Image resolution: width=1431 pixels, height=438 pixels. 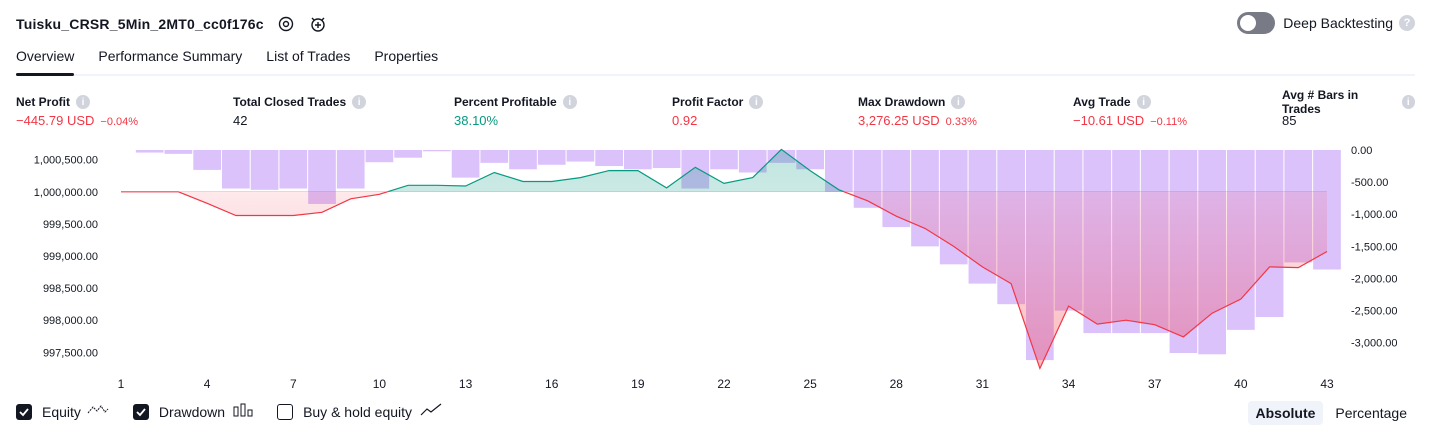 I want to click on stat-value: −10.61 USD, so click(x=1109, y=120).